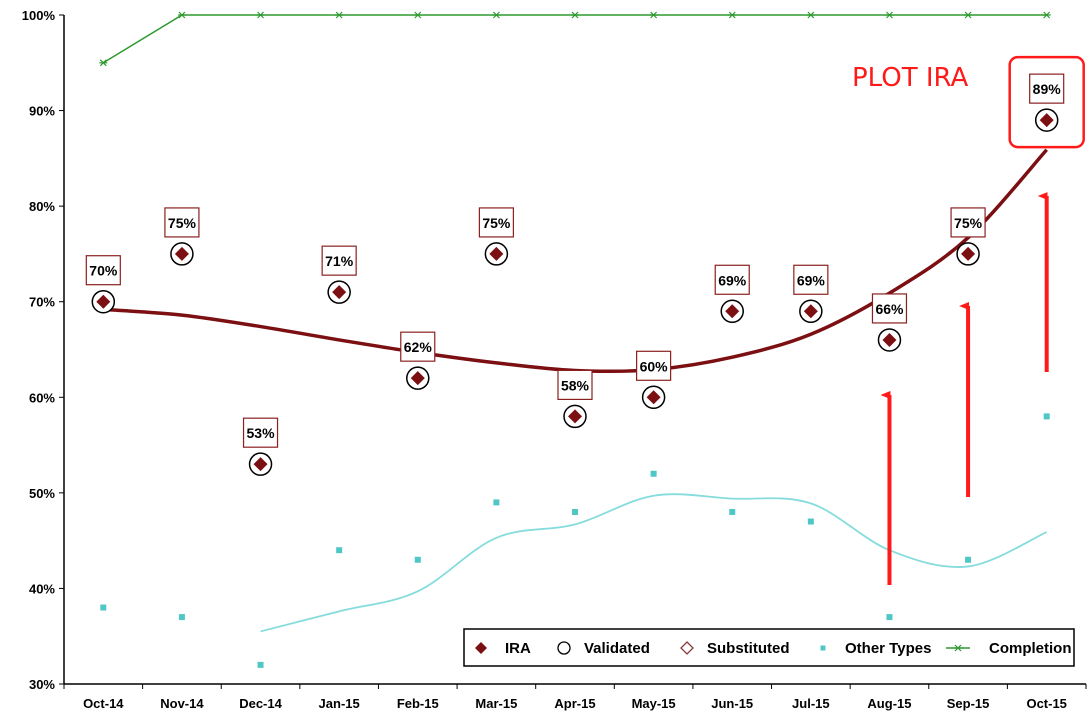 The image size is (1089, 714). I want to click on x-tick-label: Dec-14, so click(260, 703).